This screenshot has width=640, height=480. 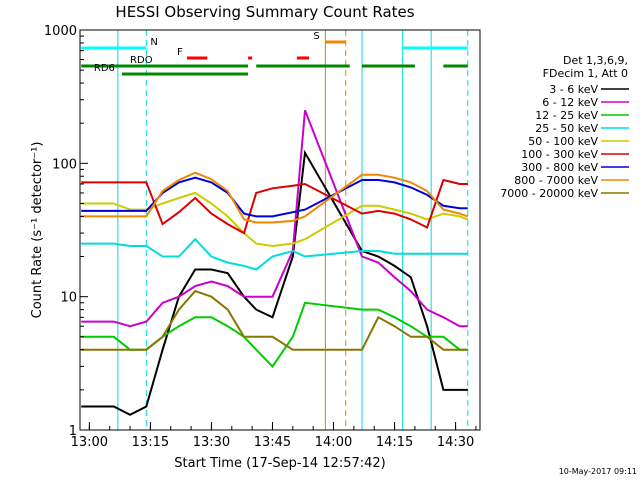 What do you see at coordinates (73, 431) in the screenshot?
I see `y-tick-label-0: 1` at bounding box center [73, 431].